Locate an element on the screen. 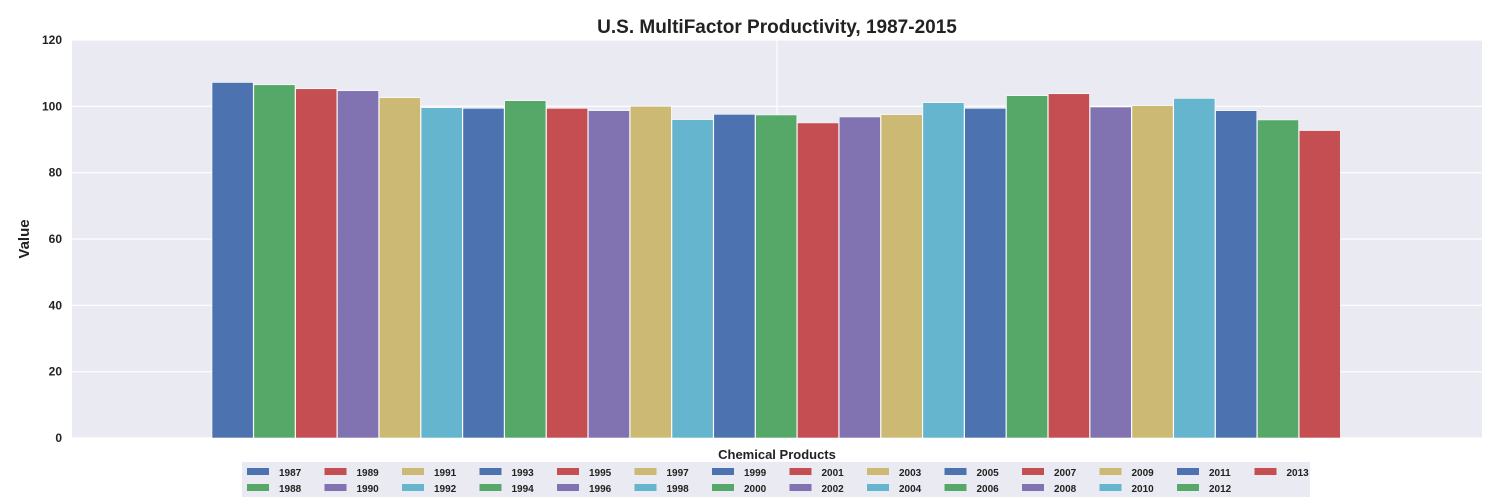 This screenshot has width=1500, height=500. legend-label-2002: 2002 is located at coordinates (833, 489).